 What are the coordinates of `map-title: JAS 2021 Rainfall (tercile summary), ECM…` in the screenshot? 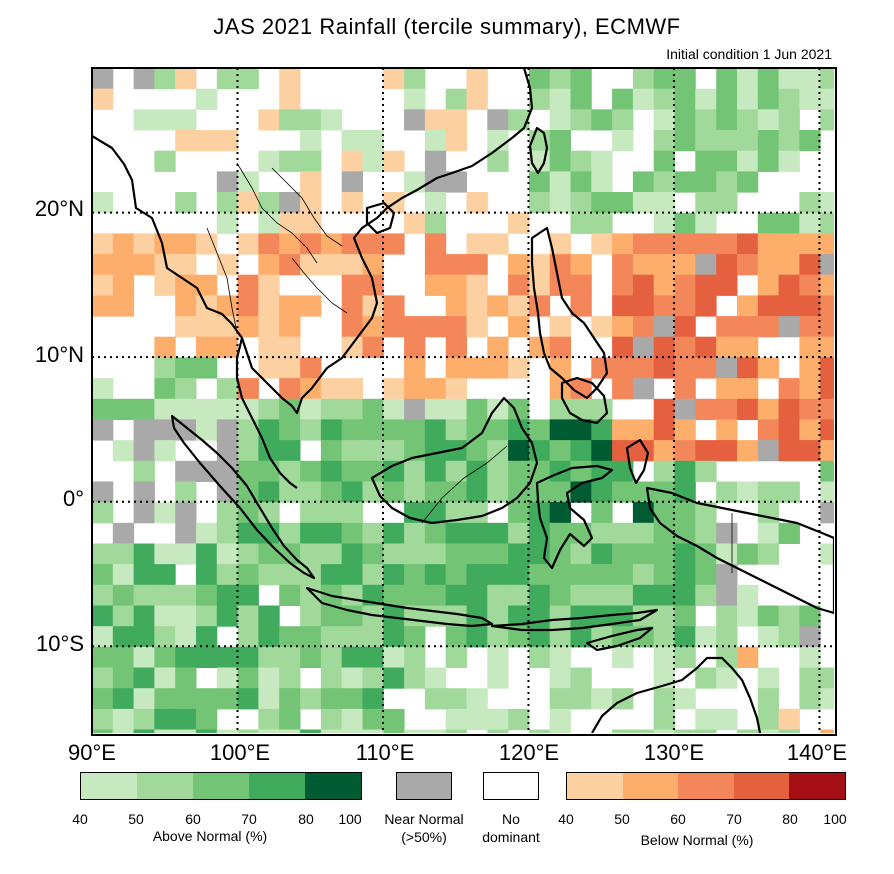 It's located at (447, 26).